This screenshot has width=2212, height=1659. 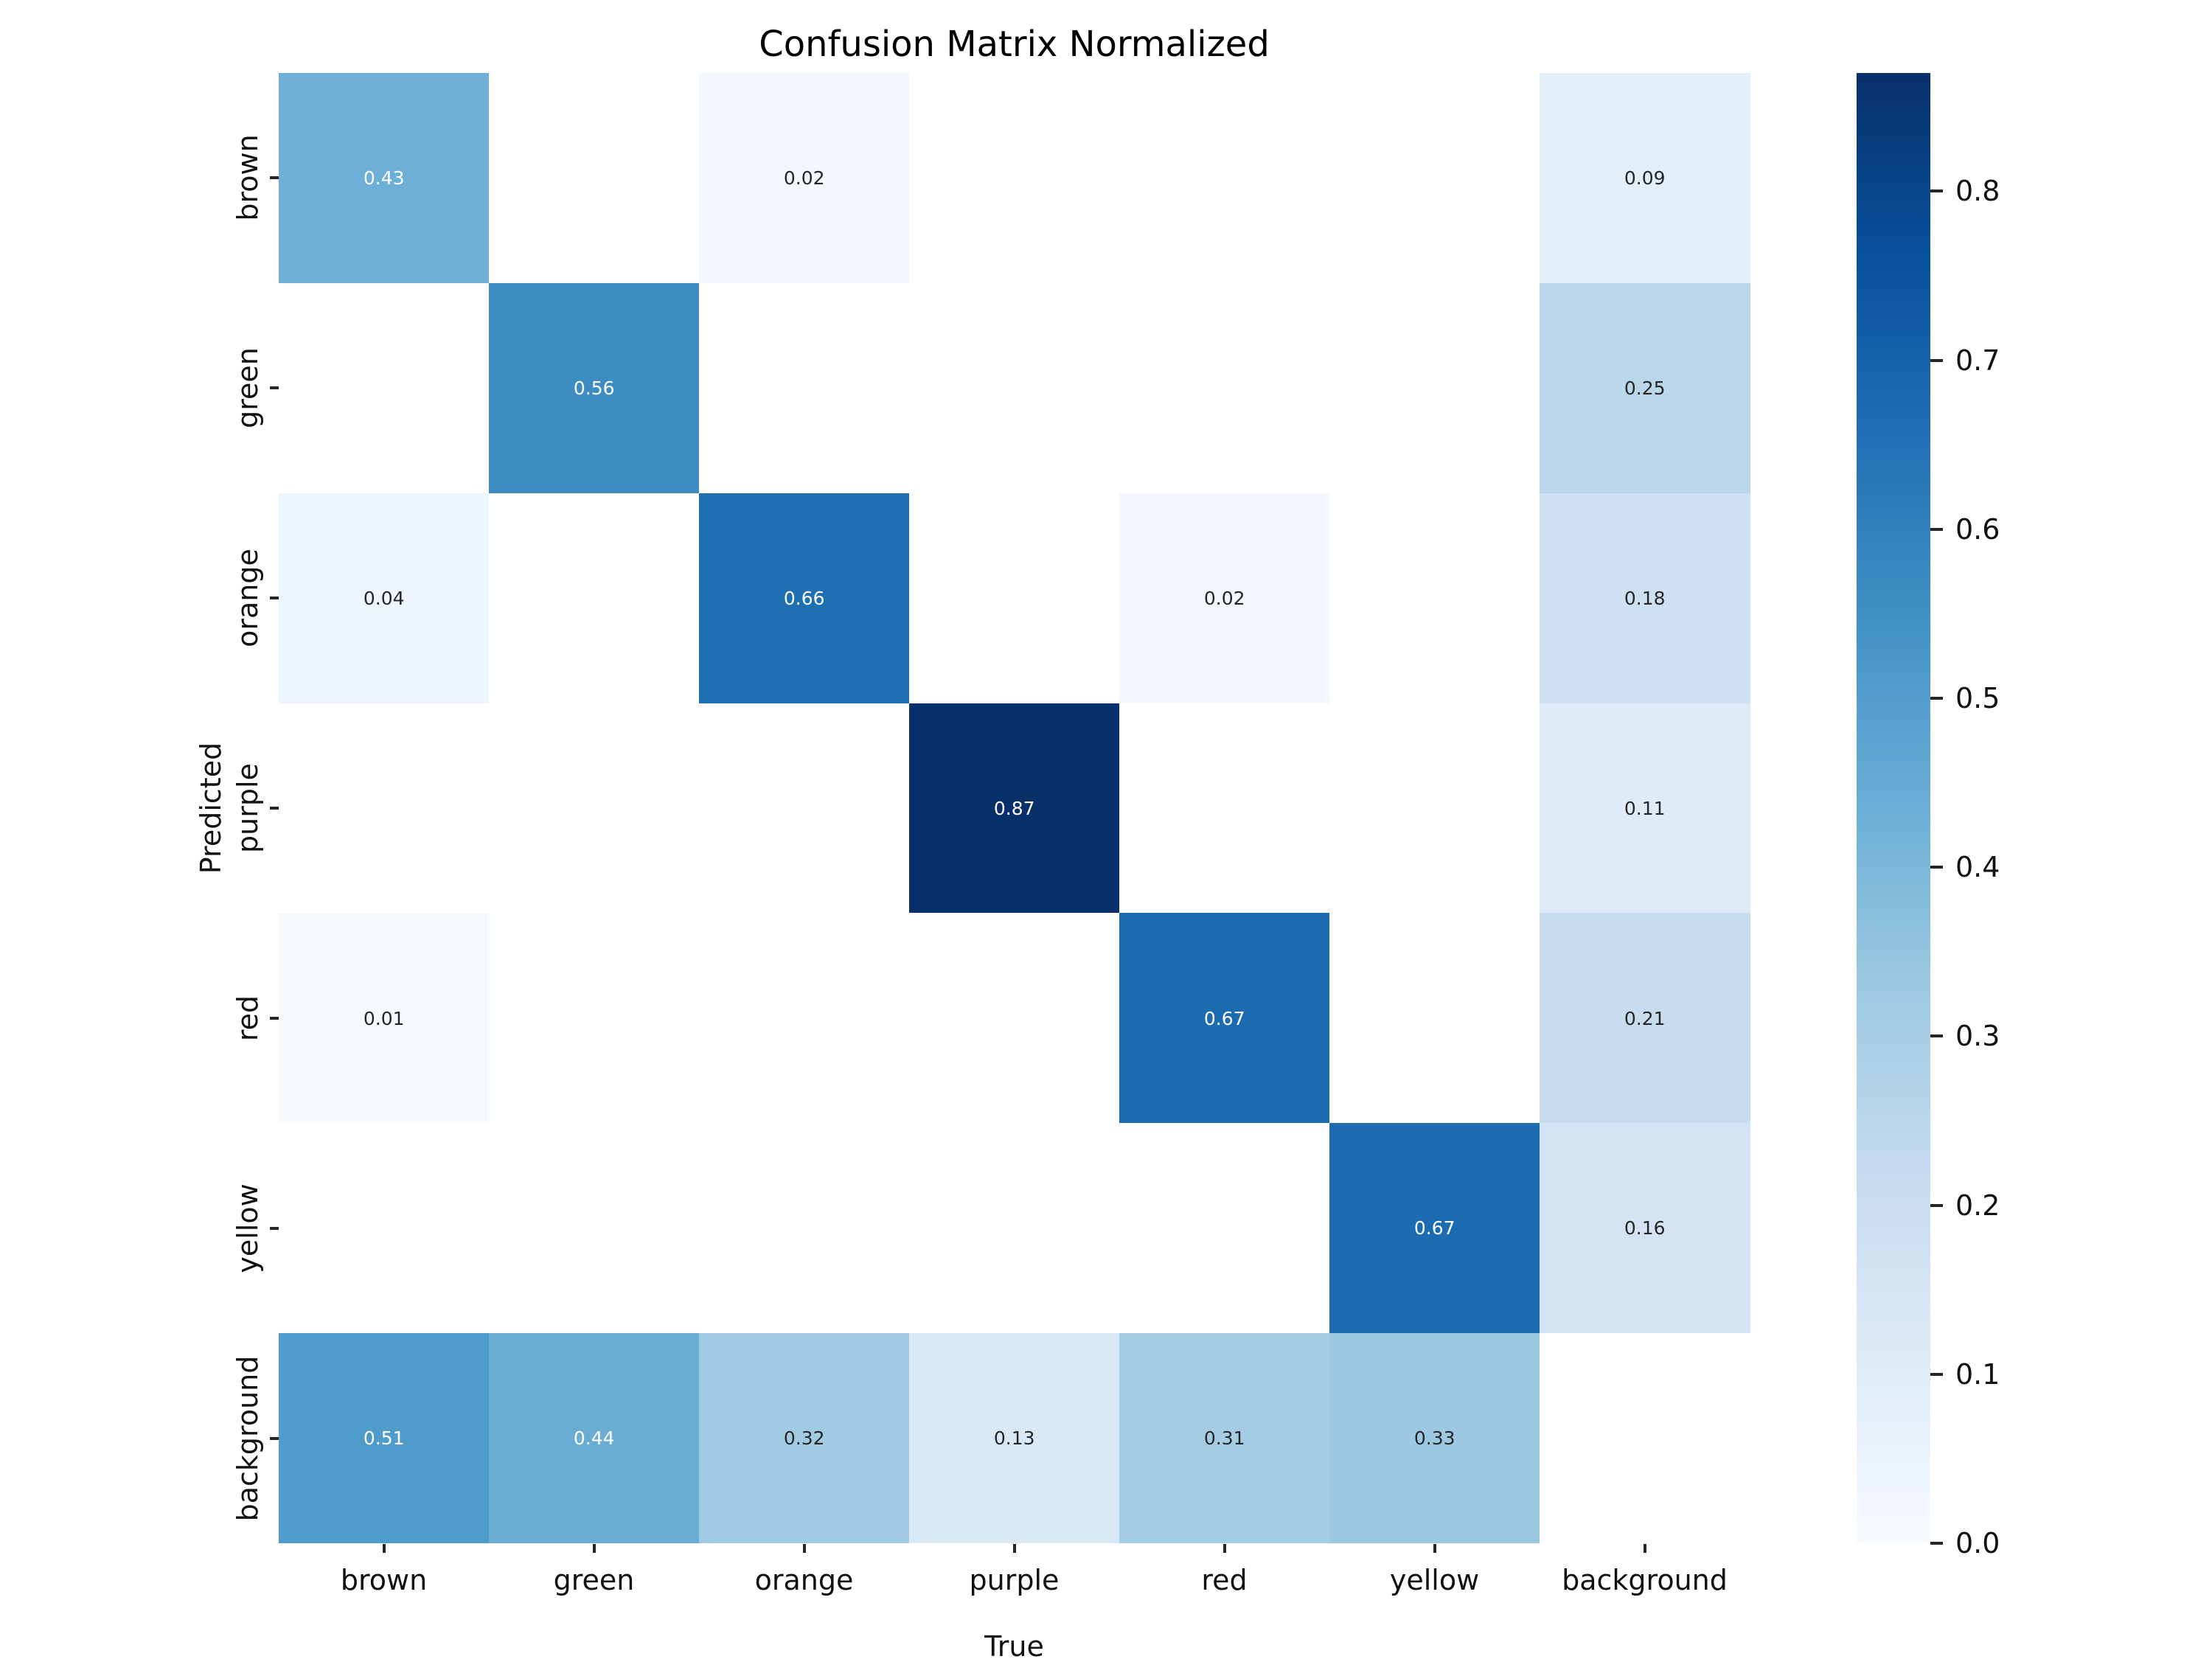 What do you see at coordinates (1224, 808) in the screenshot?
I see `heatmap-cell-purple-red` at bounding box center [1224, 808].